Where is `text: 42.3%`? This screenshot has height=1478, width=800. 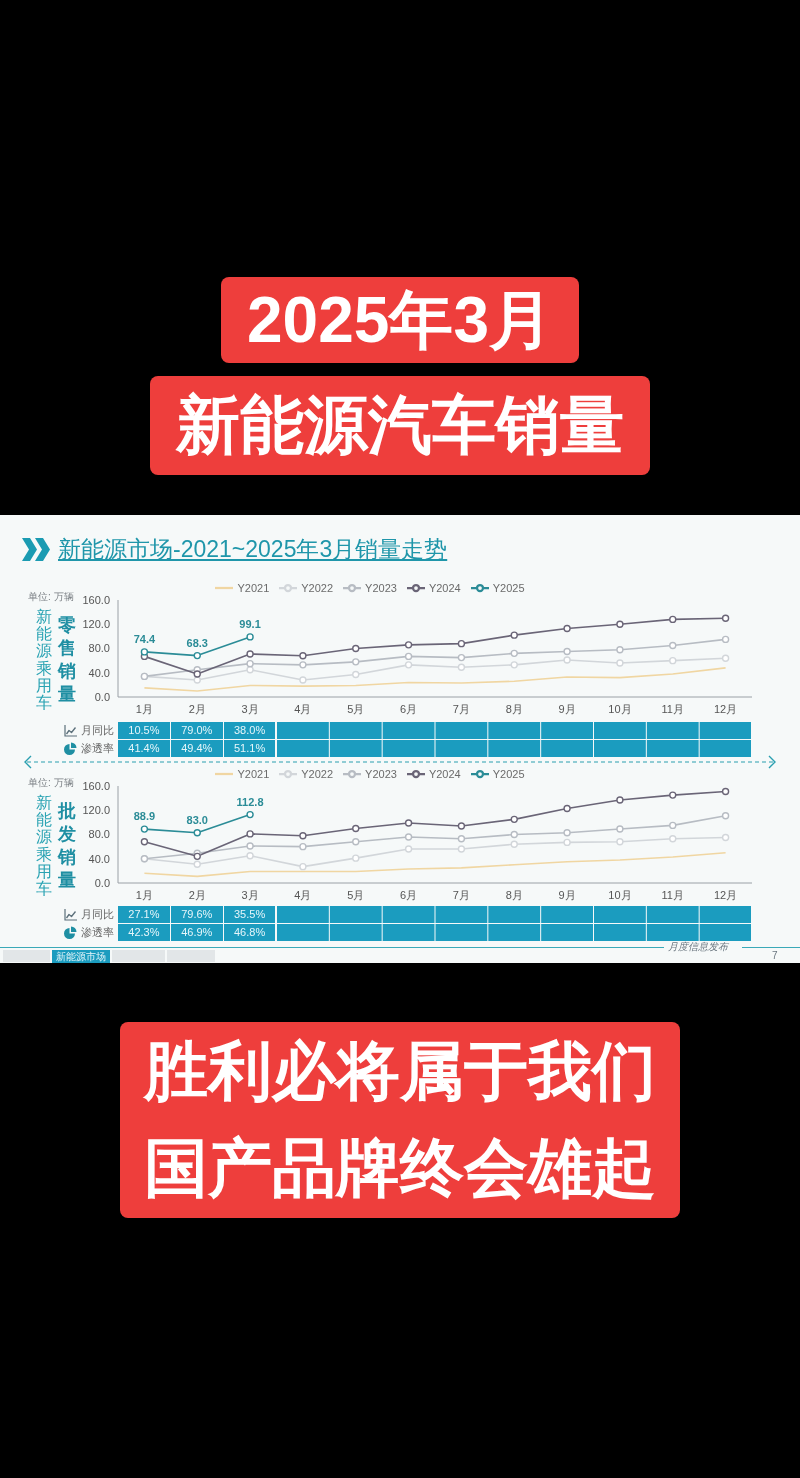
text: 42.3% is located at coordinates (144, 932).